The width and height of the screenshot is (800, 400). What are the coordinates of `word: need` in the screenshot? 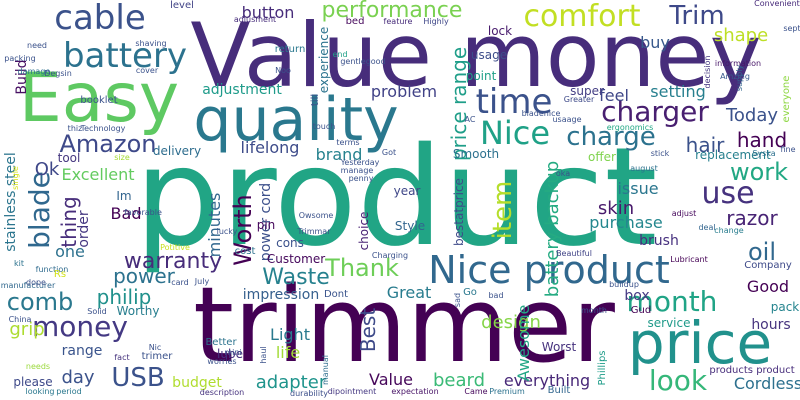 It's located at (37, 45).